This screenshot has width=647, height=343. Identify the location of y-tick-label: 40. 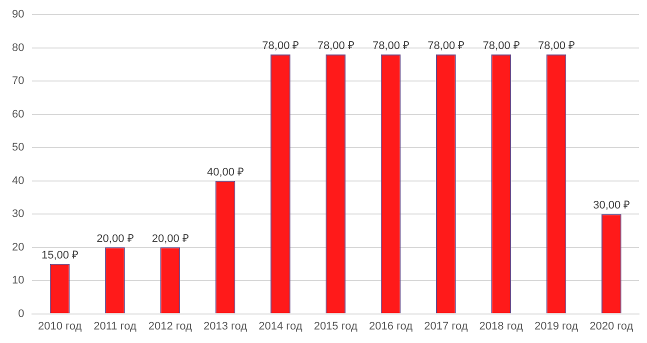
(18, 180).